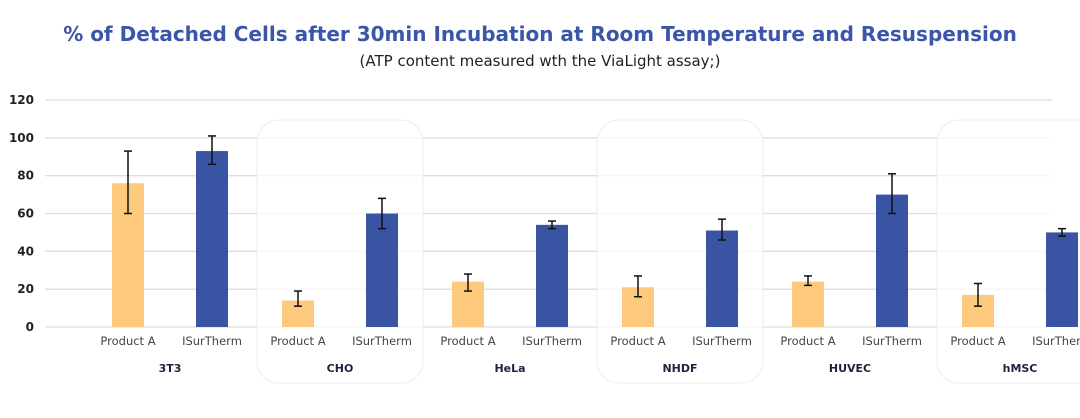 The image size is (1080, 418). What do you see at coordinates (552, 275) in the screenshot?
I see `bar-HeLa-isurtherm` at bounding box center [552, 275].